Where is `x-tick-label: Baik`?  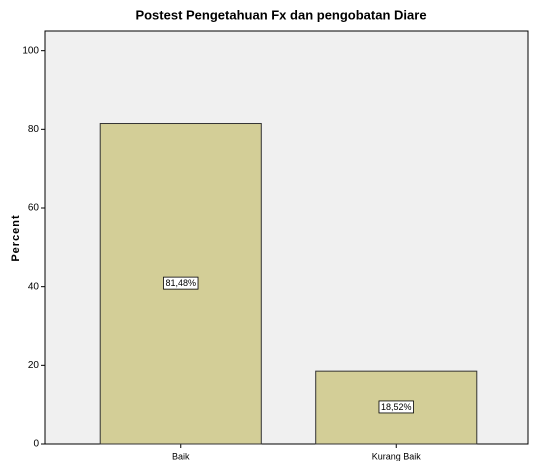
x-tick-label: Baik is located at coordinates (181, 456).